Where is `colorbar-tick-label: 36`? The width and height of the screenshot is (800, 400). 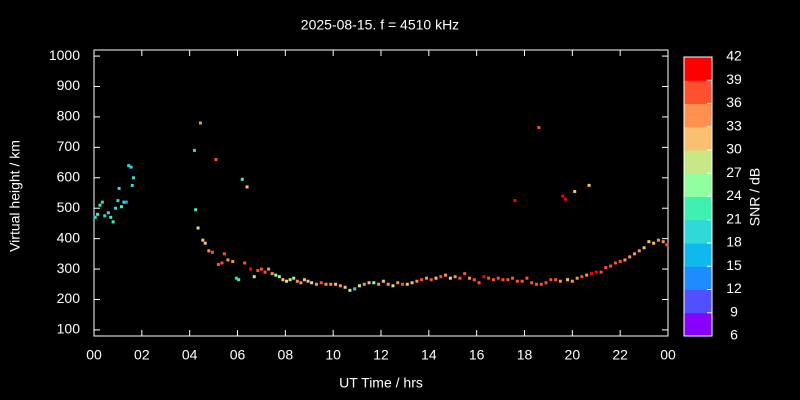
colorbar-tick-label: 36 is located at coordinates (734, 102).